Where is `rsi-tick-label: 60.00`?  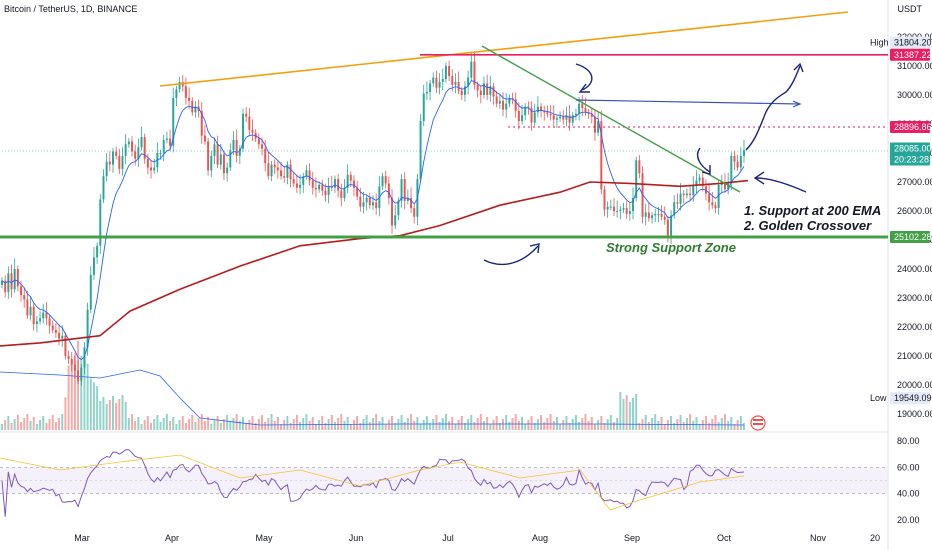
rsi-tick-label: 60.00 is located at coordinates (908, 467).